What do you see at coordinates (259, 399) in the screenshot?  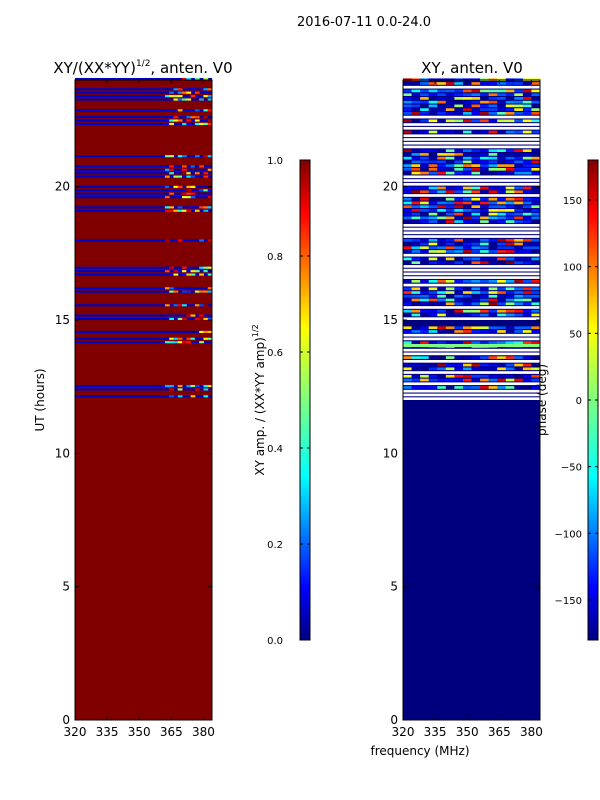 I see `amp-ratio-colorbar-label: XY amp. / (XX*YY amp)1/2` at bounding box center [259, 399].